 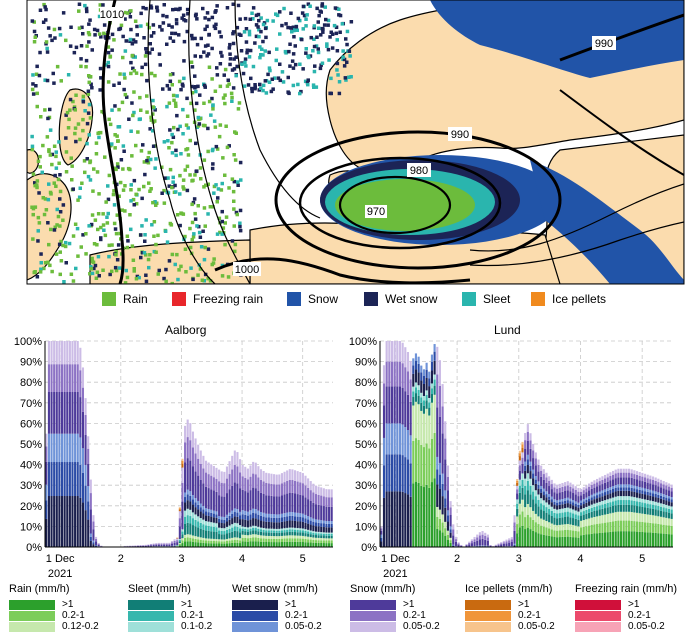 I want to click on legend-item-wet-snow: Wet snow, so click(x=400, y=299).